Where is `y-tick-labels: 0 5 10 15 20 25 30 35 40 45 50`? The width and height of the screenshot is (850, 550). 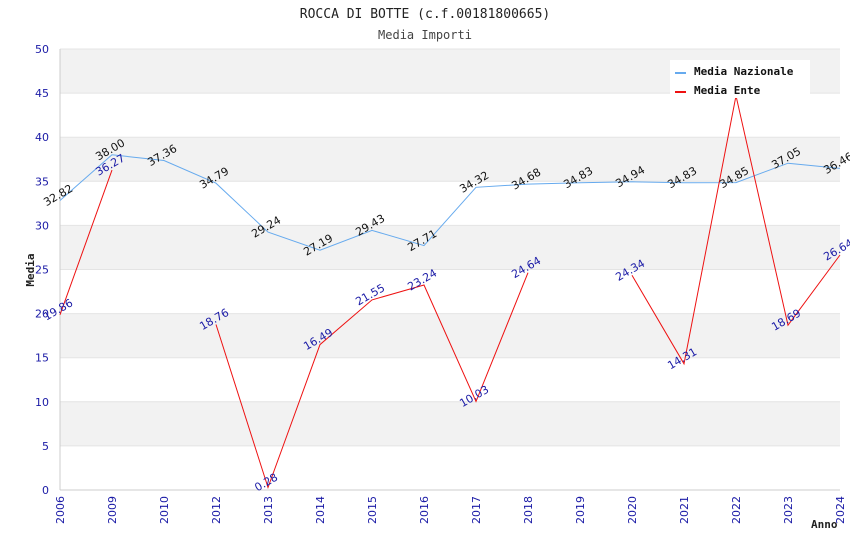 y-tick-labels: 0 5 10 15 20 25 30 35 40 45 50 is located at coordinates (42, 270).